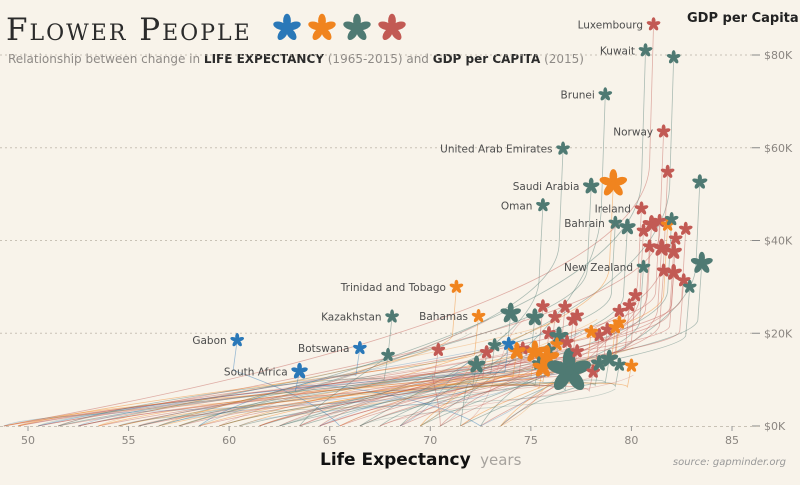 The width and height of the screenshot is (800, 485). What do you see at coordinates (775, 426) in the screenshot?
I see `y-tick-label: $0K` at bounding box center [775, 426].